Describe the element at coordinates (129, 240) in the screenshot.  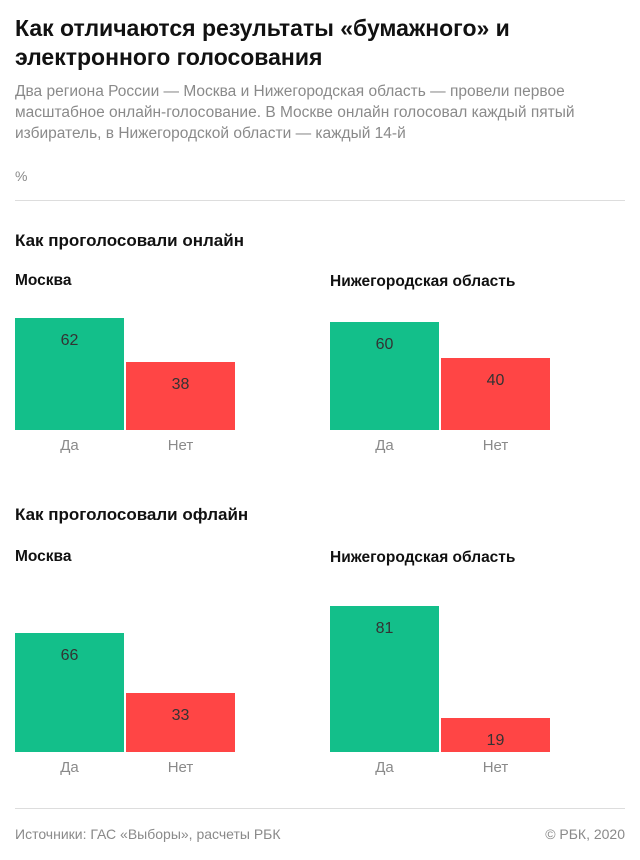
I see `section-title-online: Как проголосовали онлайн` at that location.